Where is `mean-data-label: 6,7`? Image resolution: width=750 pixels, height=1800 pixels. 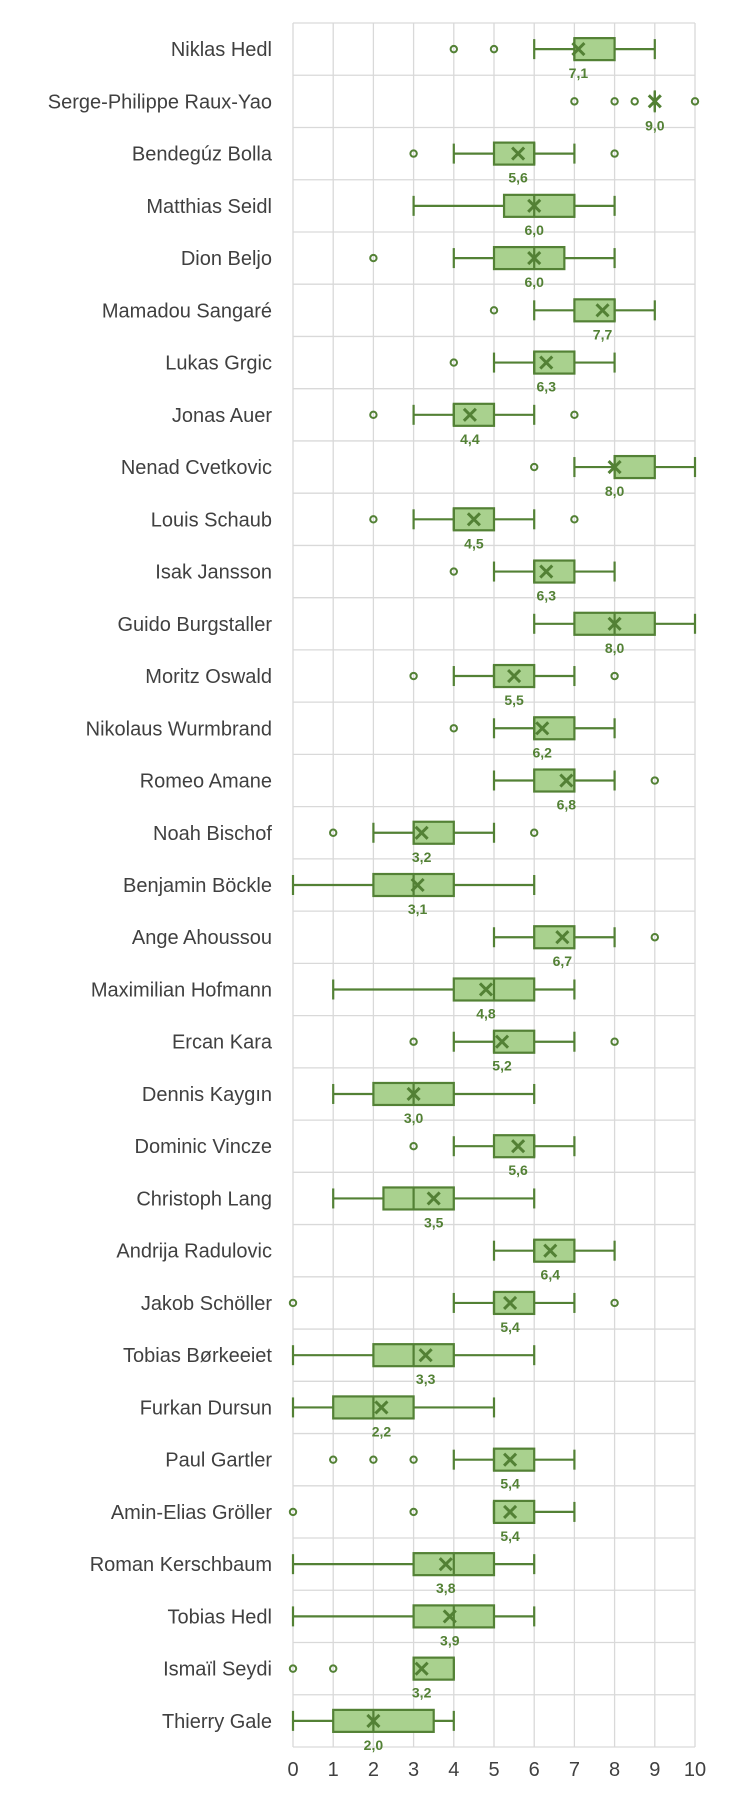 mean-data-label: 6,7 is located at coordinates (563, 961).